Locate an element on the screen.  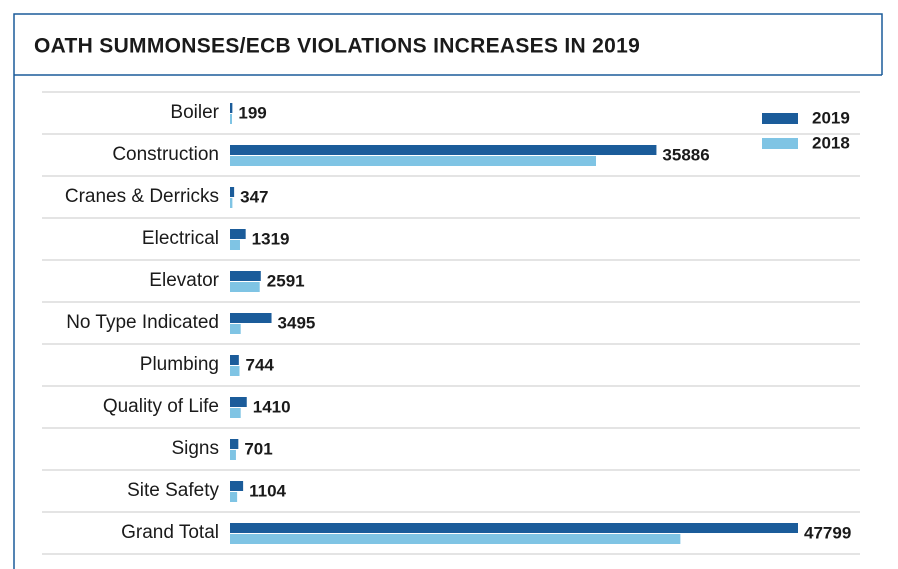
value-label: 47799 is located at coordinates (827, 532).